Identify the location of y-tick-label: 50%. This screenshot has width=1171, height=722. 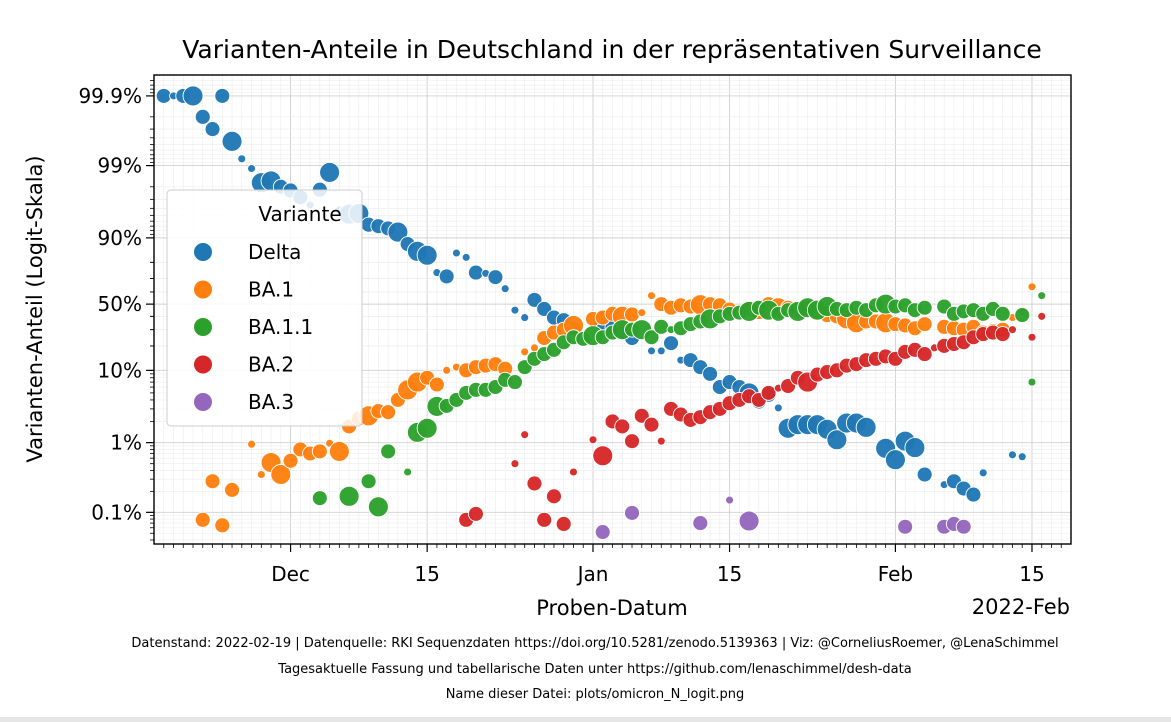
(120, 304).